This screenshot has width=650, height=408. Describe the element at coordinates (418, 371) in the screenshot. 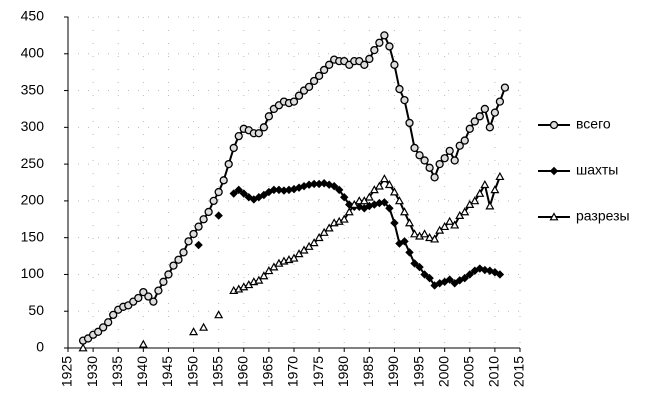

I see `x-tick-label: 1995` at that location.